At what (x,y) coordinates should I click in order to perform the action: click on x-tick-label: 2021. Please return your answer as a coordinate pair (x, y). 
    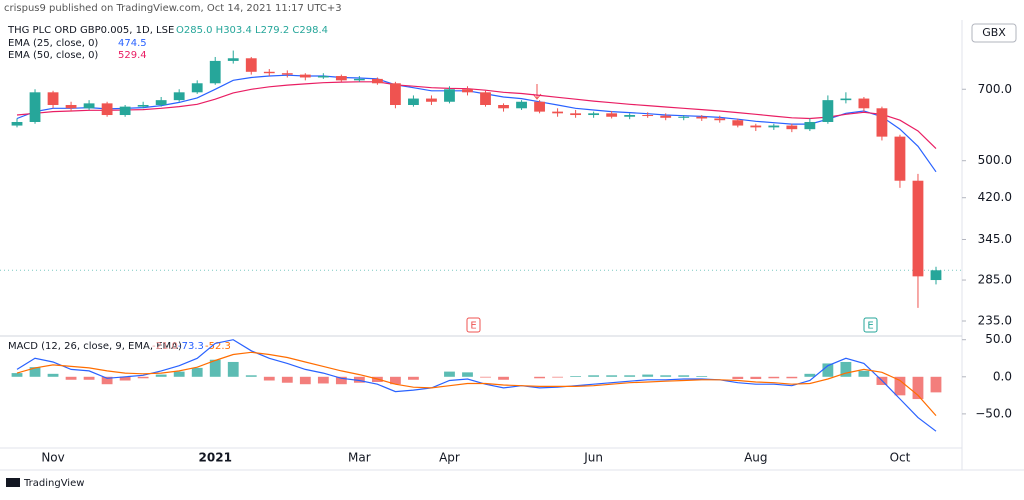
    Looking at the image, I should click on (215, 458).